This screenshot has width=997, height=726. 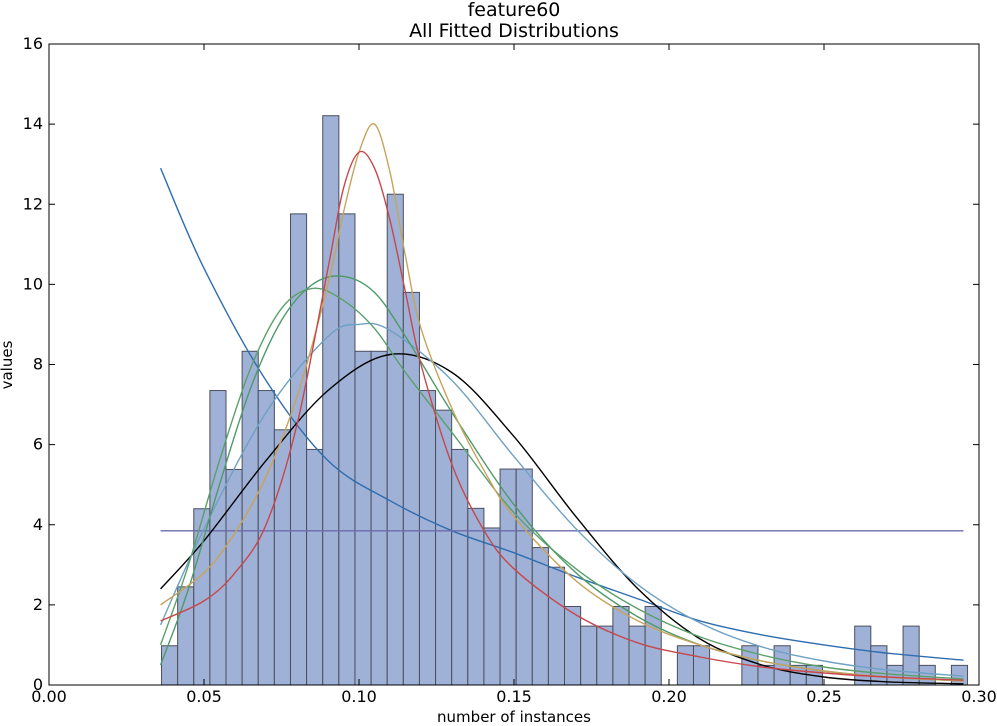 What do you see at coordinates (204, 696) in the screenshot?
I see `x-tick-label: 0.05` at bounding box center [204, 696].